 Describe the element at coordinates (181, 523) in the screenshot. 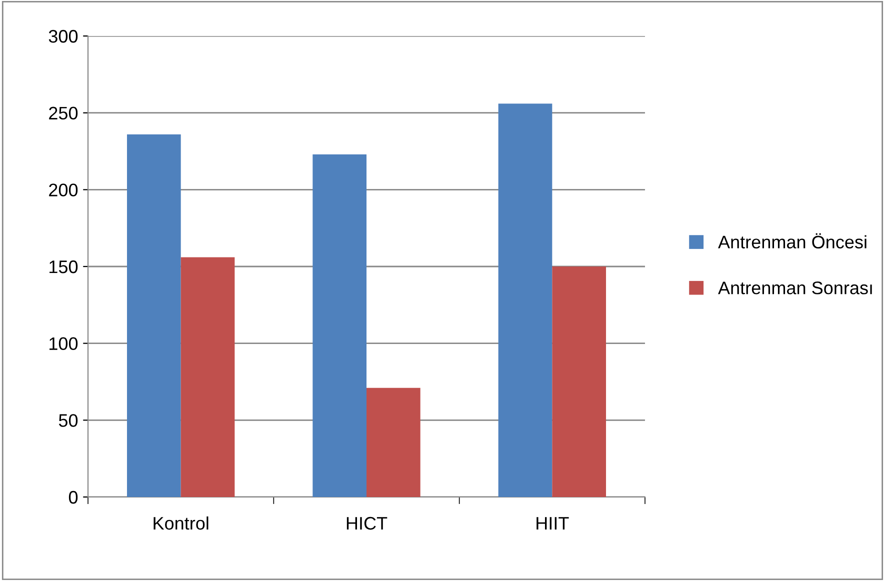

I see `x-tick-label: Kontrol` at that location.